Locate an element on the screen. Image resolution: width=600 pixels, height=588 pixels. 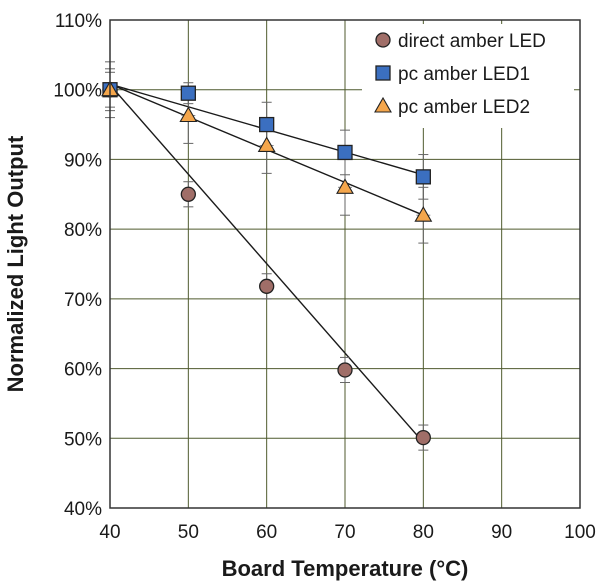
legend-marker-direct-amber-led is located at coordinates (383, 40).